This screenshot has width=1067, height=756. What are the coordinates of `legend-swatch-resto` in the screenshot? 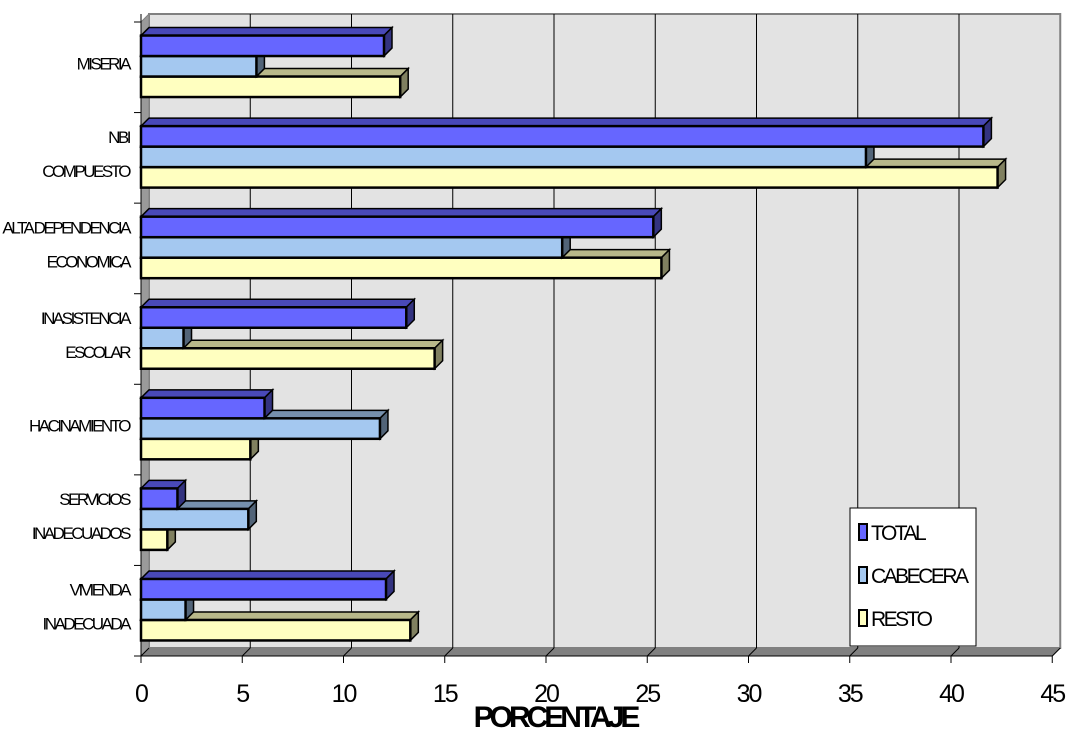 It's located at (863, 618).